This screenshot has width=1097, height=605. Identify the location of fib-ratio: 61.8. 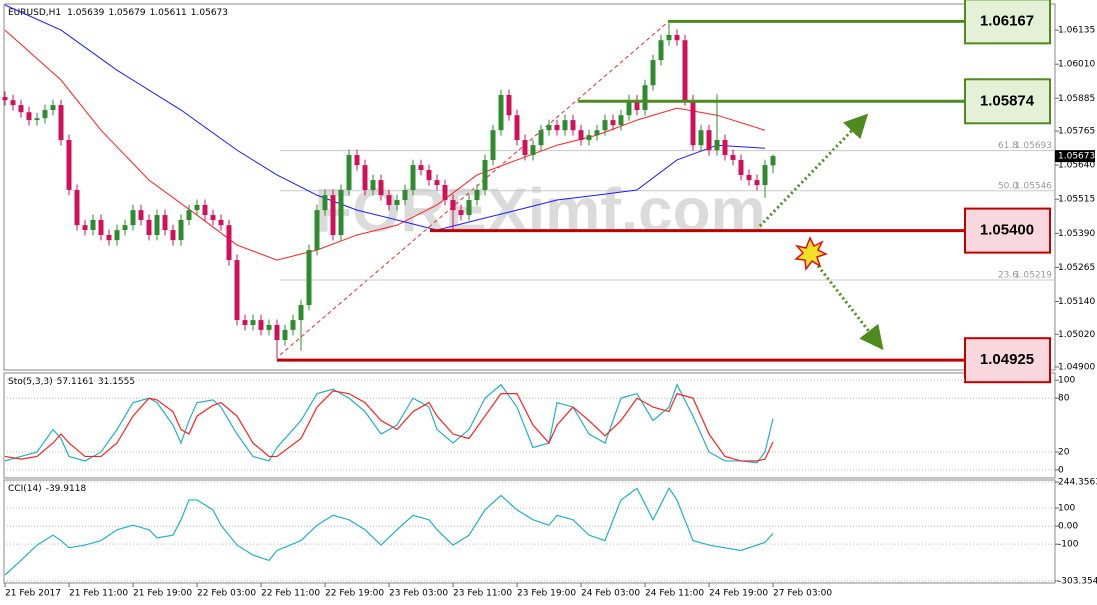
(1008, 146).